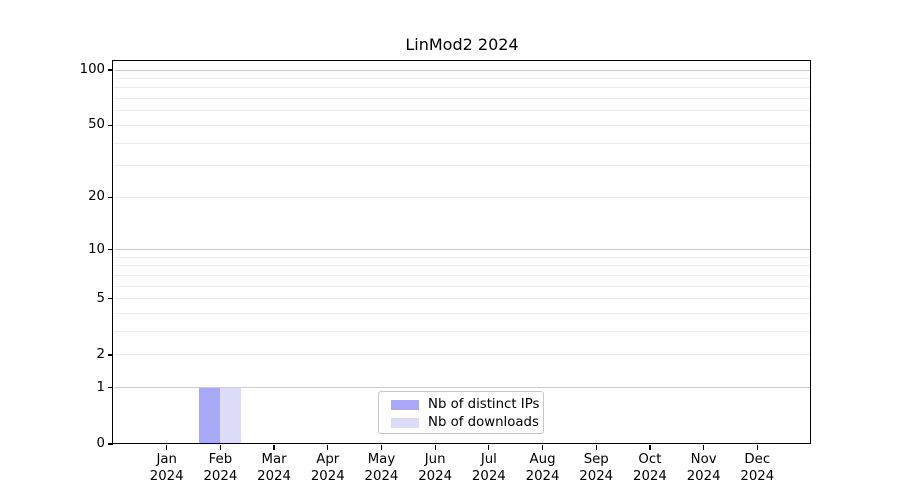 The height and width of the screenshot is (500, 900). What do you see at coordinates (210, 415) in the screenshot?
I see `bar-nb-of-distinct-ips-feb-2024` at bounding box center [210, 415].